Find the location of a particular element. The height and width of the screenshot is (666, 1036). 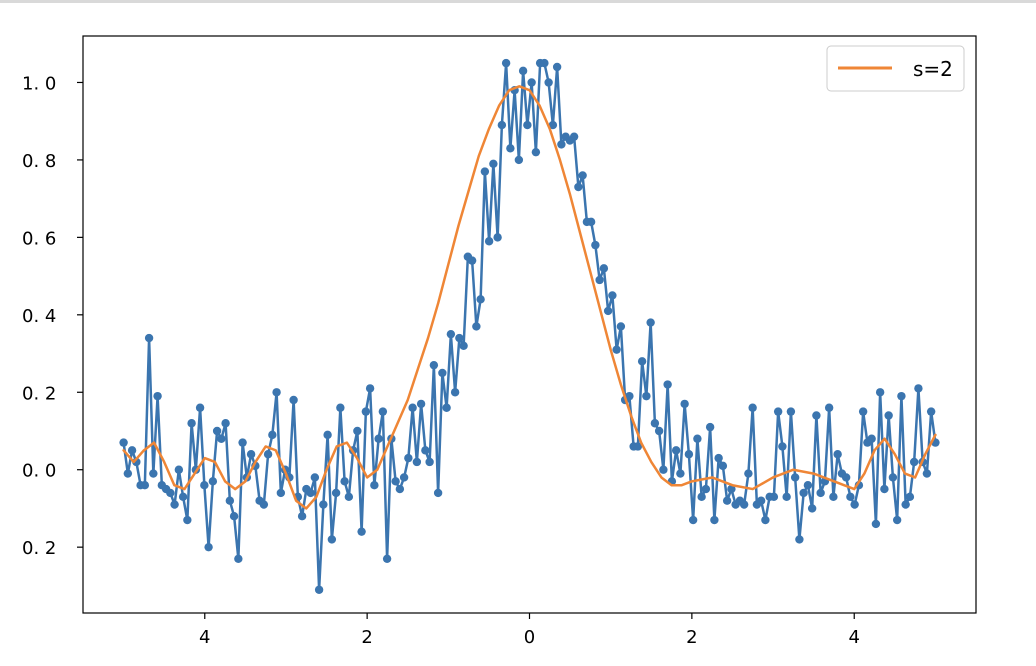

y-tick-label: 0. 4 is located at coordinates (39, 316).